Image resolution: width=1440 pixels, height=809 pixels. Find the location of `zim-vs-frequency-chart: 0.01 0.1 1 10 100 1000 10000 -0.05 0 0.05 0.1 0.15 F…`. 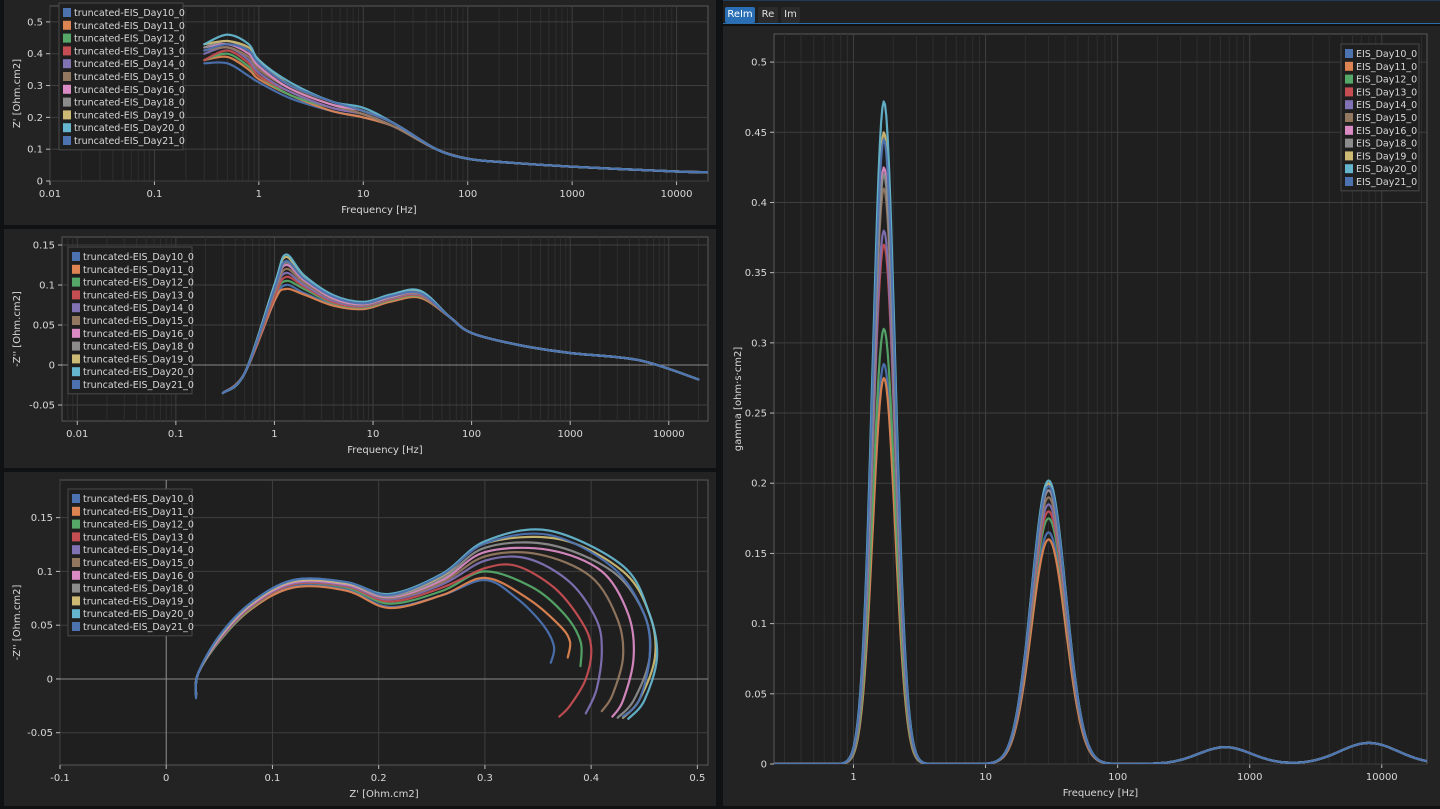

zim-vs-frequency-chart: 0.01 0.1 1 10 100 1000 10000 -0.05 0 0.05 0.1 0.15 F… is located at coordinates (360, 348).